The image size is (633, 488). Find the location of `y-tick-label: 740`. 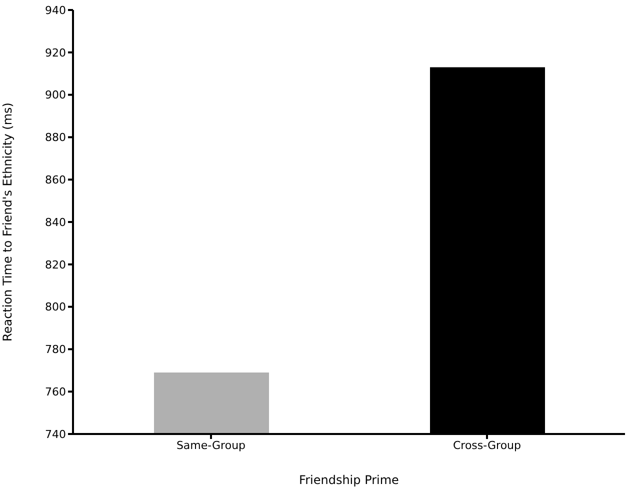

y-tick-label: 740 is located at coordinates (55, 434).